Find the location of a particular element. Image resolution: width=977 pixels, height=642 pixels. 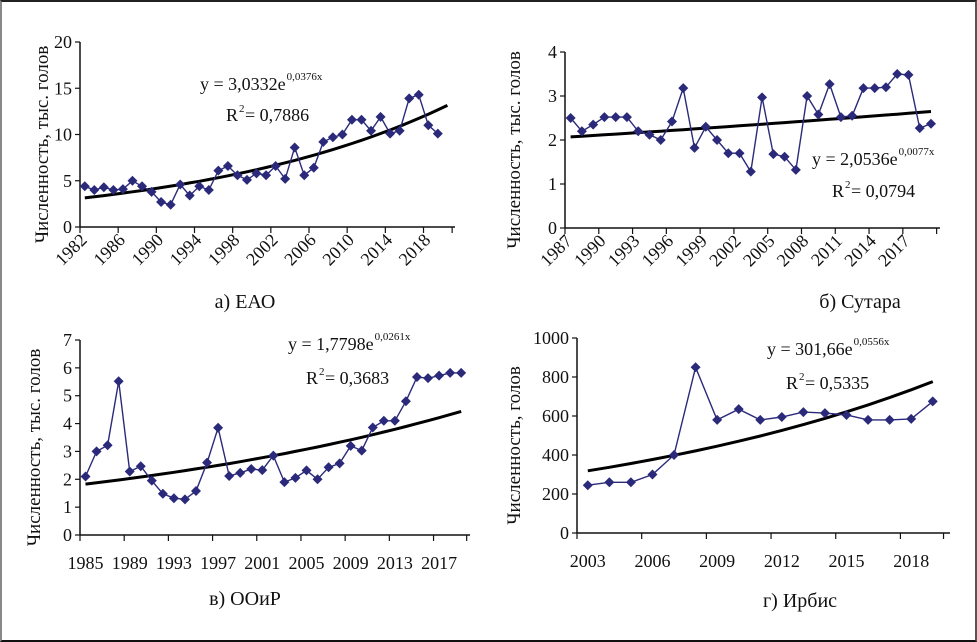

x-tick-label: 2017 is located at coordinates (439, 563).